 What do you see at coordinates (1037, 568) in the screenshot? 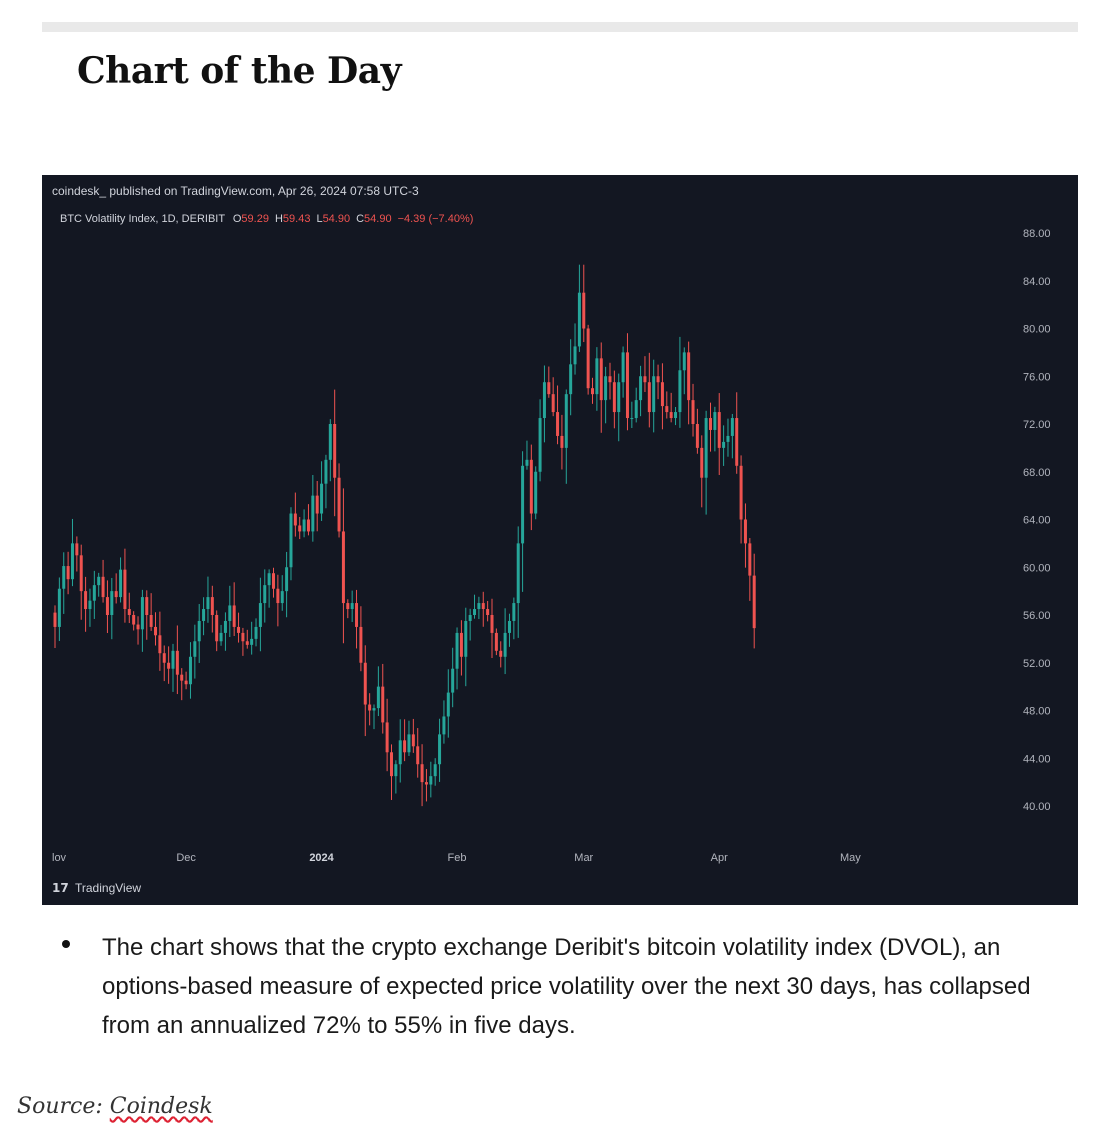
I see `y-tick-label: 60.00` at bounding box center [1037, 568].